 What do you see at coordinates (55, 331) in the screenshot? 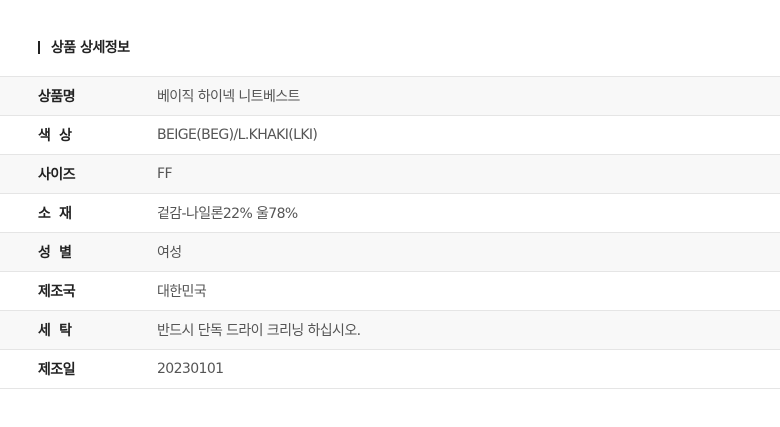
I see `row-label: 세 탁` at bounding box center [55, 331].